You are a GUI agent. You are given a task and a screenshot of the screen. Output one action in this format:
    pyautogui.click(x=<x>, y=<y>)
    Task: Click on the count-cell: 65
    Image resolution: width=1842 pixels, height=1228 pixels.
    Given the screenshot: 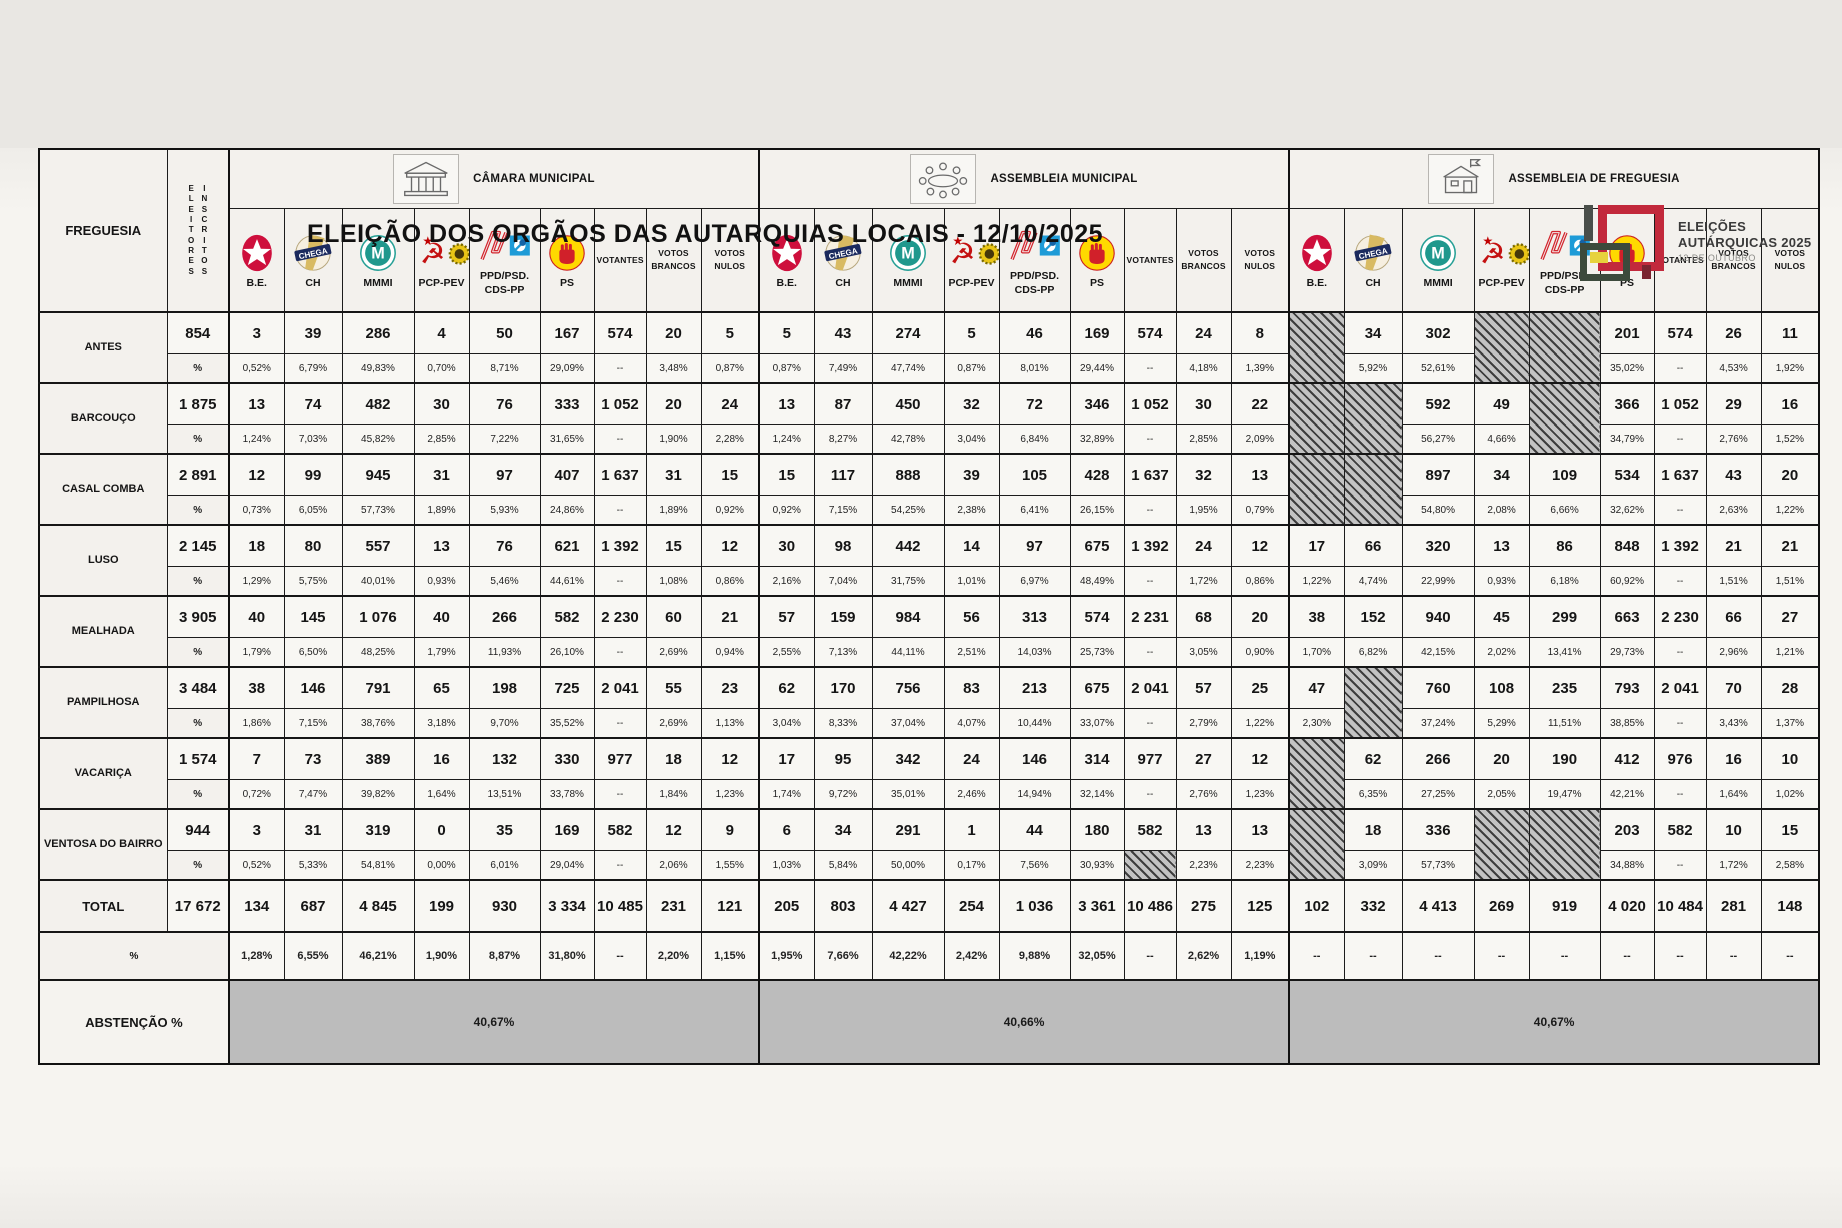 What is the action you would take?
    pyautogui.click(x=441, y=687)
    